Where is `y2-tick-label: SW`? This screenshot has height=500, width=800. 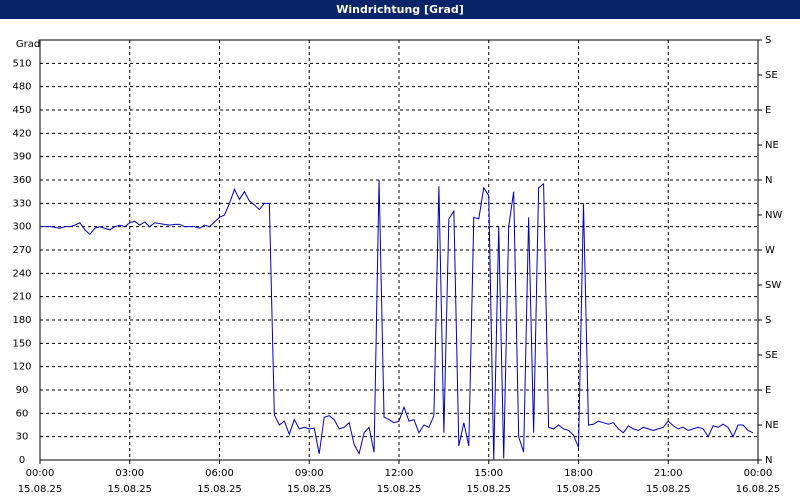
y2-tick-label: SW is located at coordinates (773, 285).